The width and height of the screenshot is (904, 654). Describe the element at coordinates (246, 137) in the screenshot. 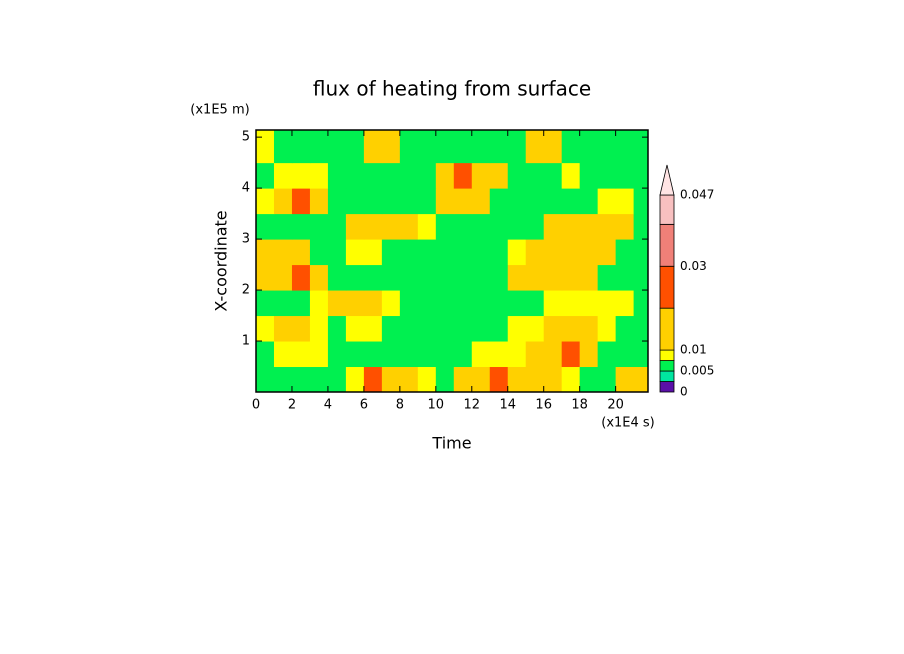

I see `y-tick-label: 5` at that location.